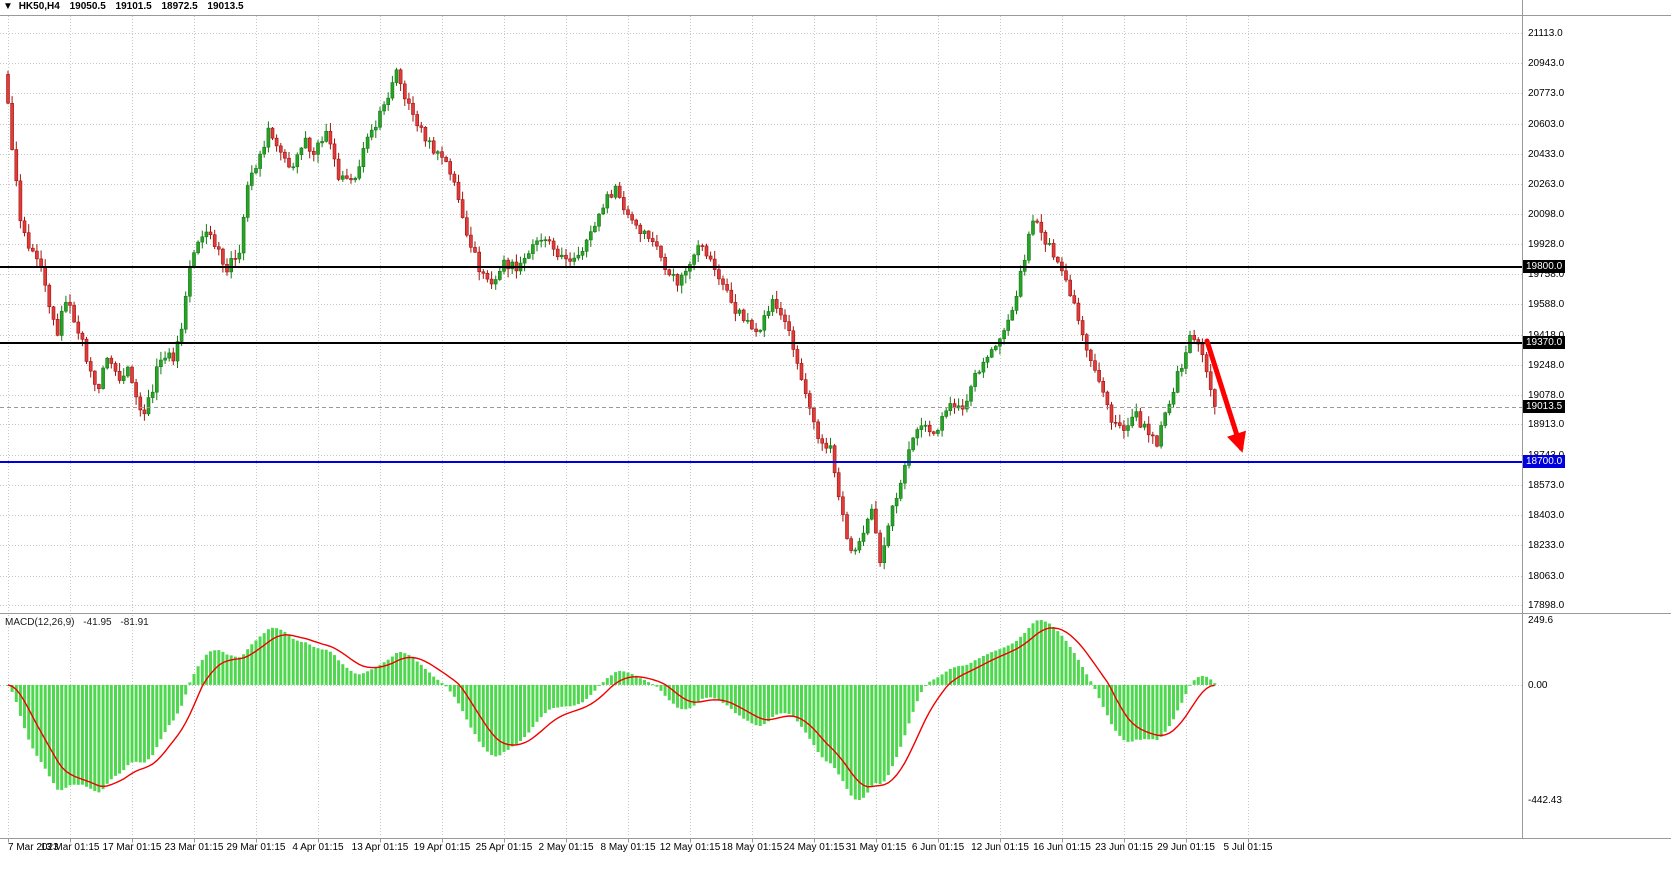 This screenshot has height=889, width=1671. What do you see at coordinates (97, 622) in the screenshot?
I see `macd-main-value: -41.95` at bounding box center [97, 622].